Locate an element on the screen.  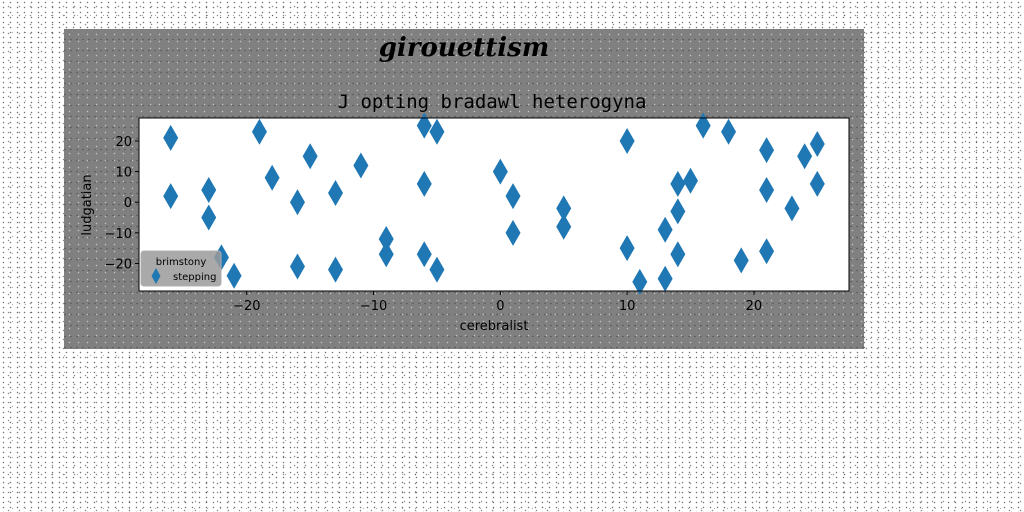
x-axis-ticks: −20 −10 0 10 20 is located at coordinates (497, 302).